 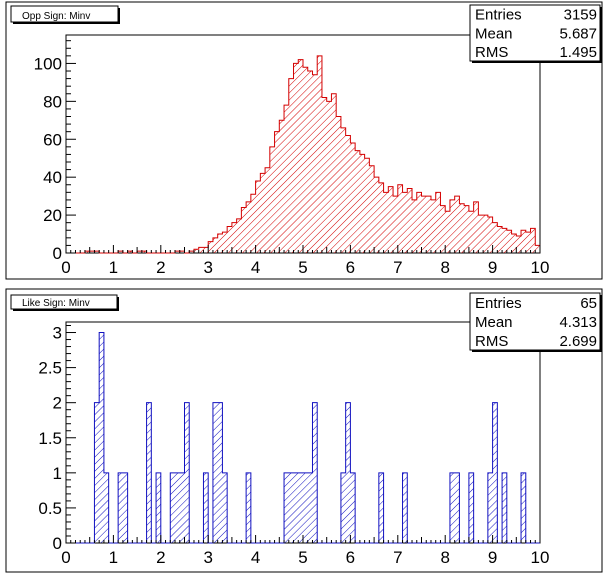 What do you see at coordinates (50, 438) in the screenshot?
I see `y-tick-label: 1.5` at bounding box center [50, 438].